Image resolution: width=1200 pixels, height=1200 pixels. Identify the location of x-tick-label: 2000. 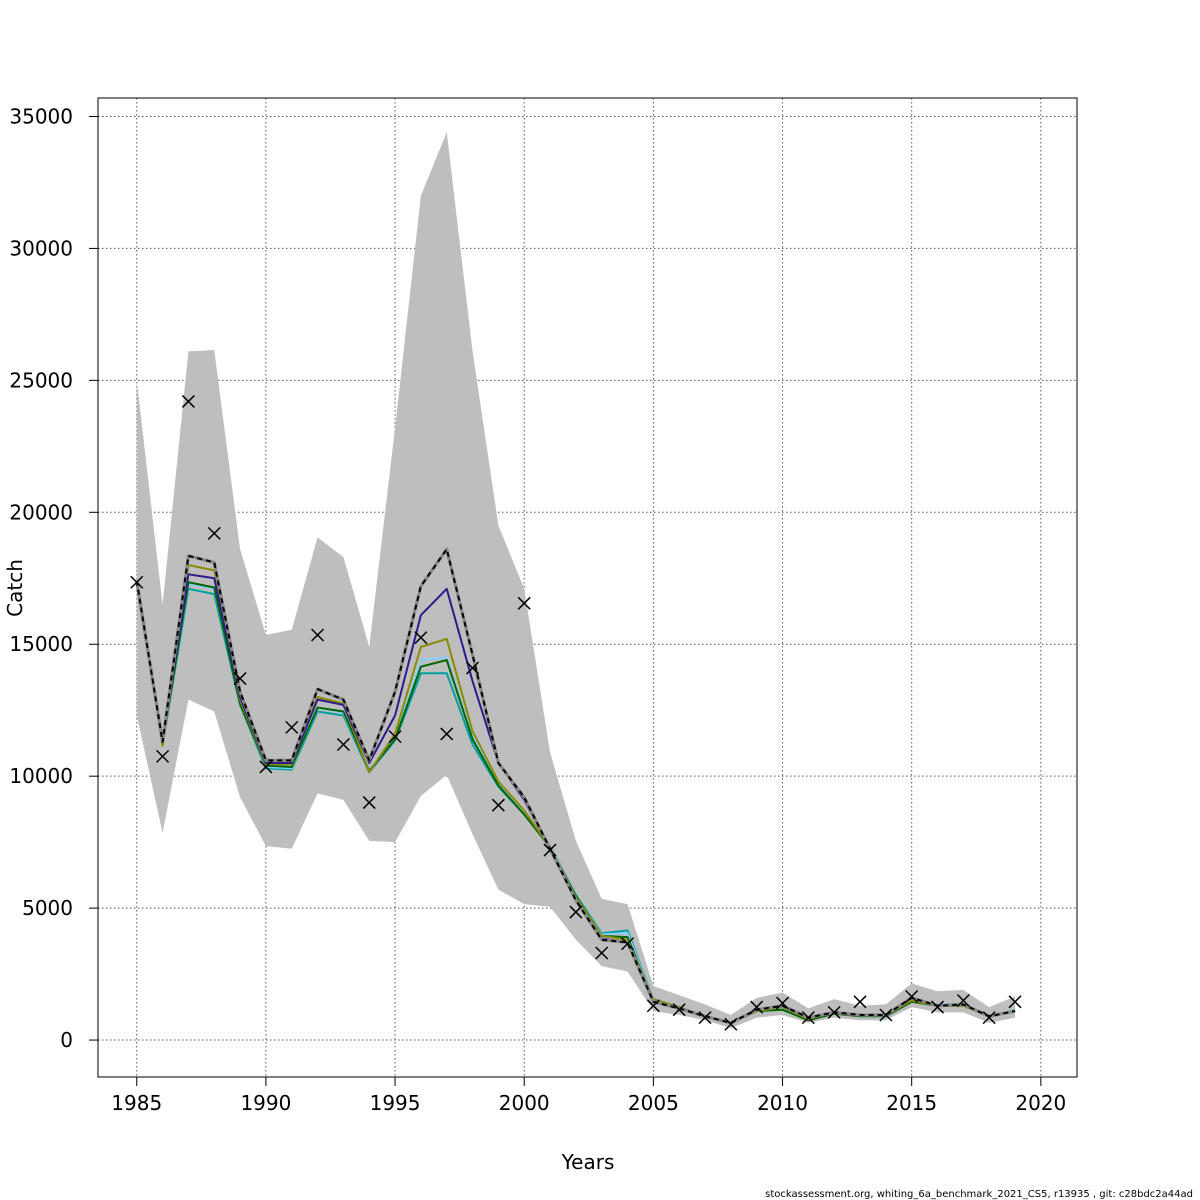
(524, 1103).